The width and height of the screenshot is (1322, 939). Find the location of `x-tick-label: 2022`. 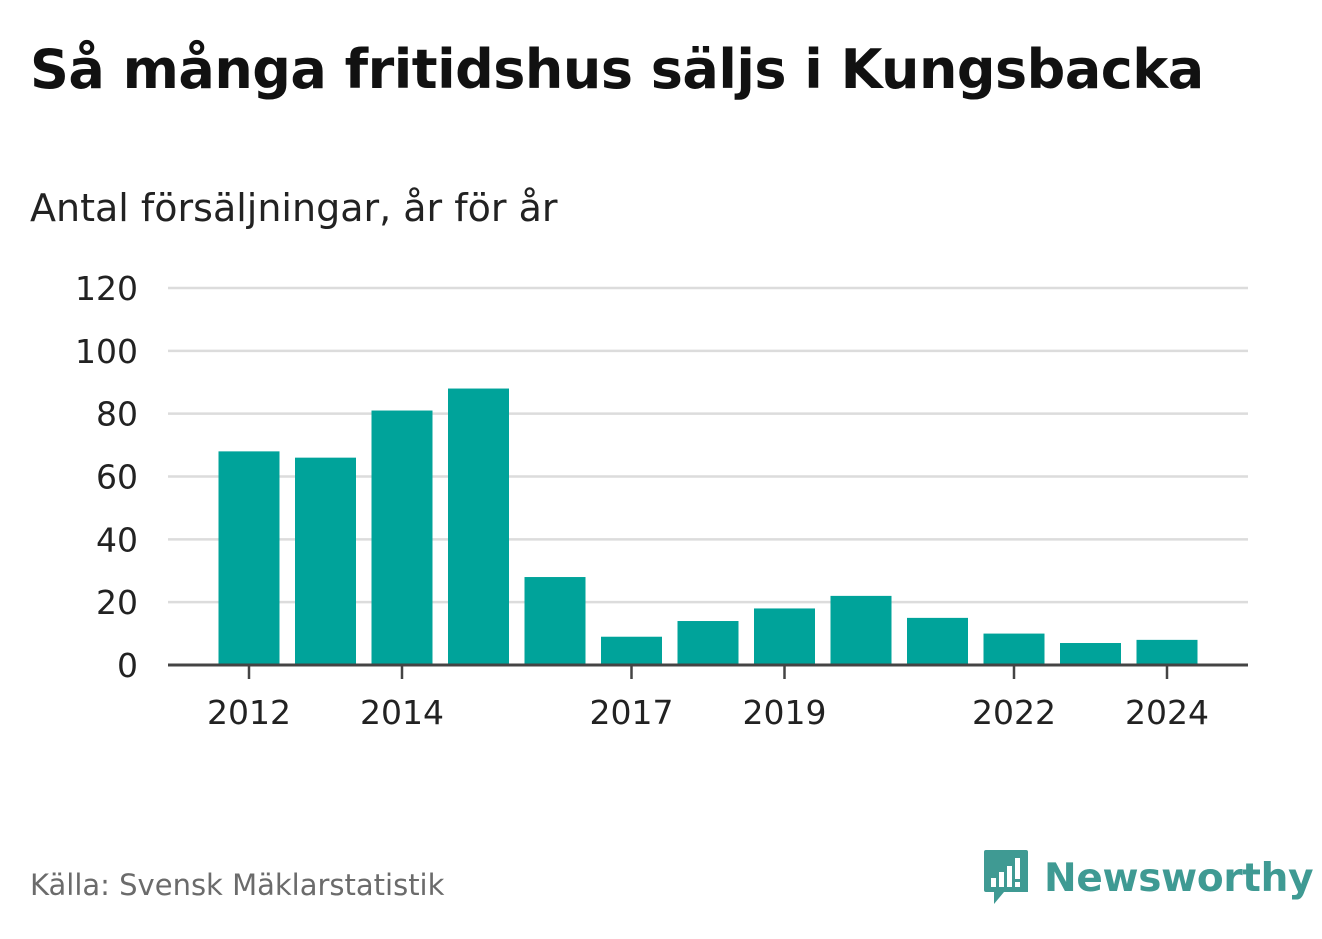

x-tick-label: 2022 is located at coordinates (1014, 712).